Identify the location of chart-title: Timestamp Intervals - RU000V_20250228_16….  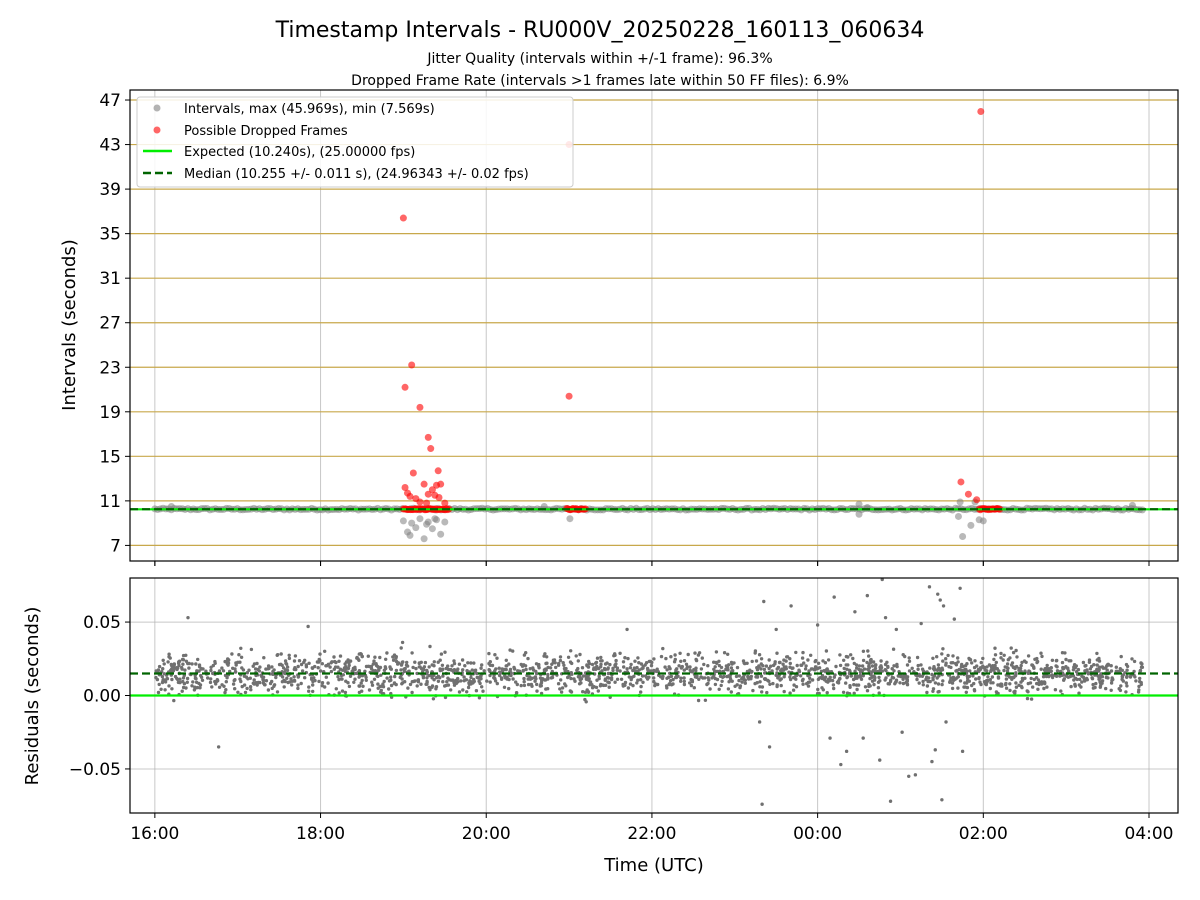
(600, 30).